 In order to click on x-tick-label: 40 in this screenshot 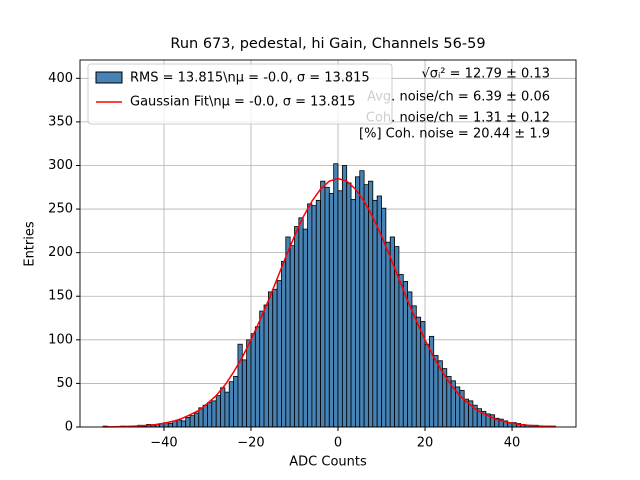, I will do `click(512, 443)`.